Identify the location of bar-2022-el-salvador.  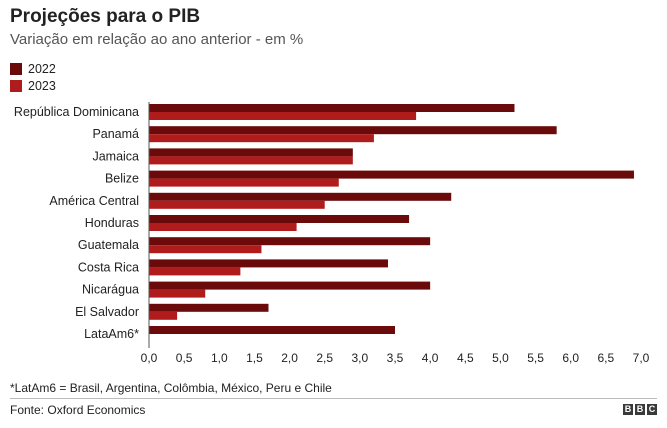
(209, 307).